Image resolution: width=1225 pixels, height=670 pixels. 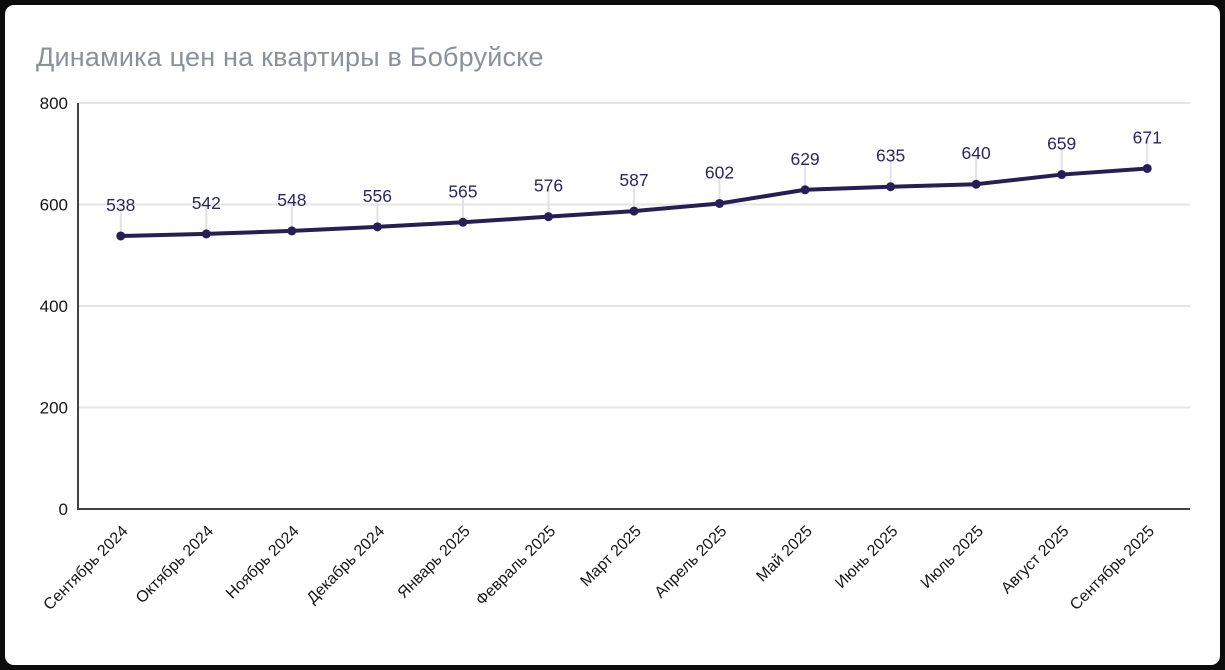 What do you see at coordinates (206, 203) in the screenshot?
I see `data-label: 542` at bounding box center [206, 203].